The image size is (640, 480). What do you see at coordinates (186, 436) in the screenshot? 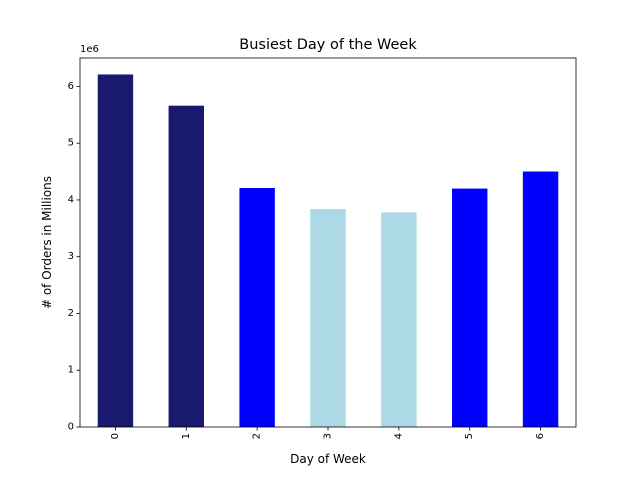
I see `x-tick-label: 1` at bounding box center [186, 436].